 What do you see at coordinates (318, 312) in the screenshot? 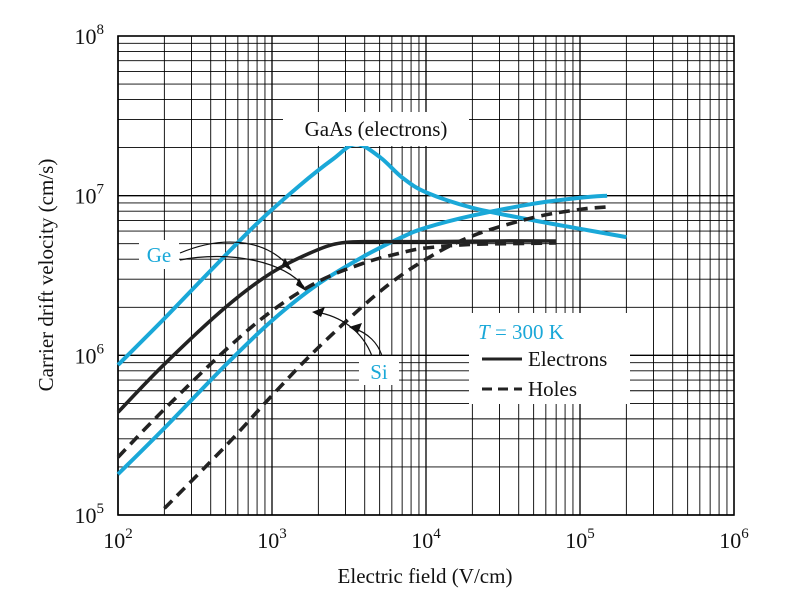
I see `si-arrowhead-electrons` at bounding box center [318, 312].